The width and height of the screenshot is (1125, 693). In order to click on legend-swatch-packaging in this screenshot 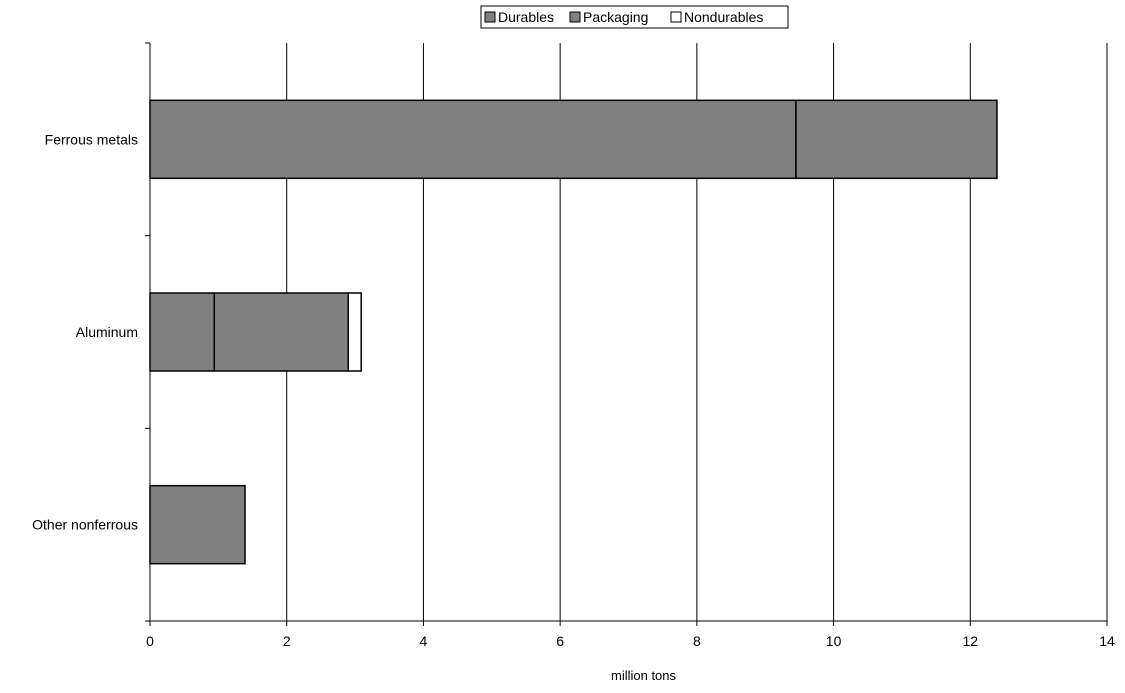, I will do `click(575, 17)`.